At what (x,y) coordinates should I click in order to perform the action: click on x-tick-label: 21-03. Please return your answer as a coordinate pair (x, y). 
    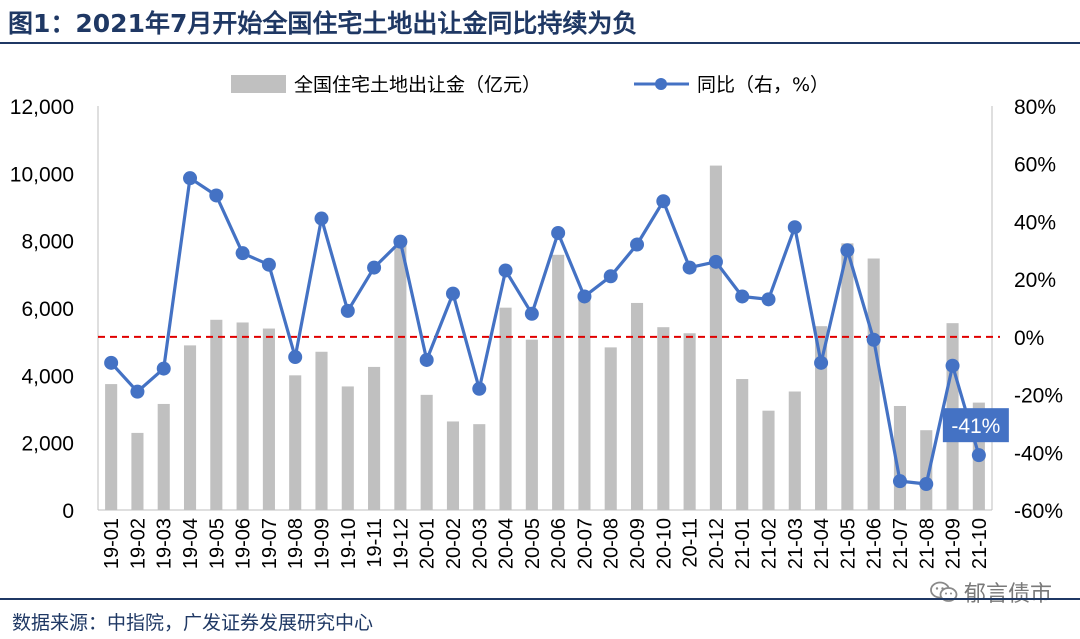
    Looking at the image, I should click on (796, 543).